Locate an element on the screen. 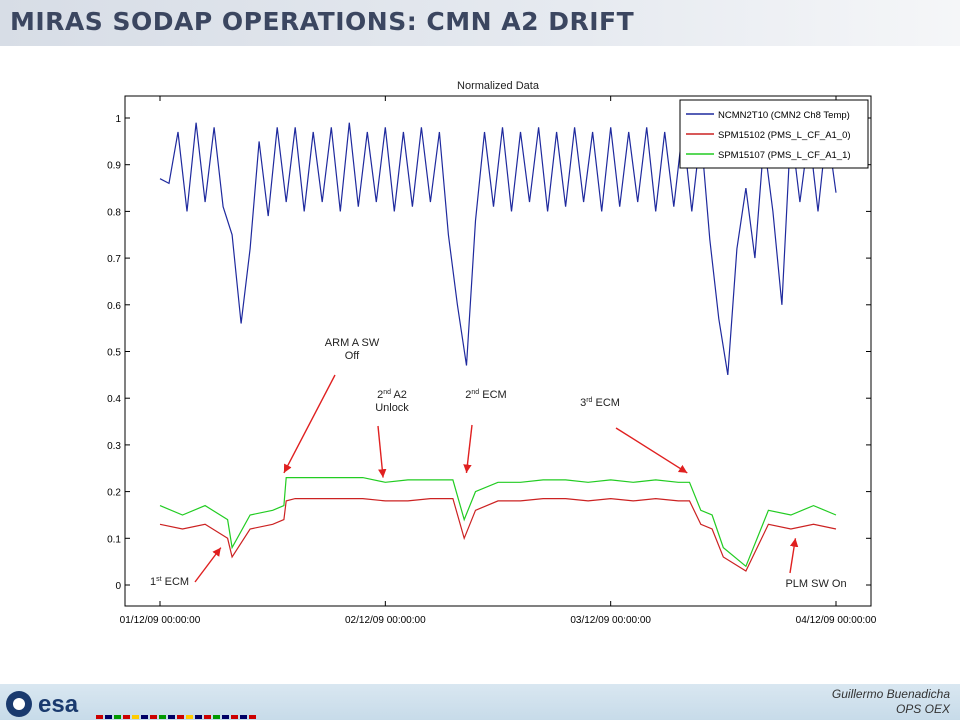 The image size is (960, 720). x-tick-label: 03/12/09 00:00:00 is located at coordinates (610, 620).